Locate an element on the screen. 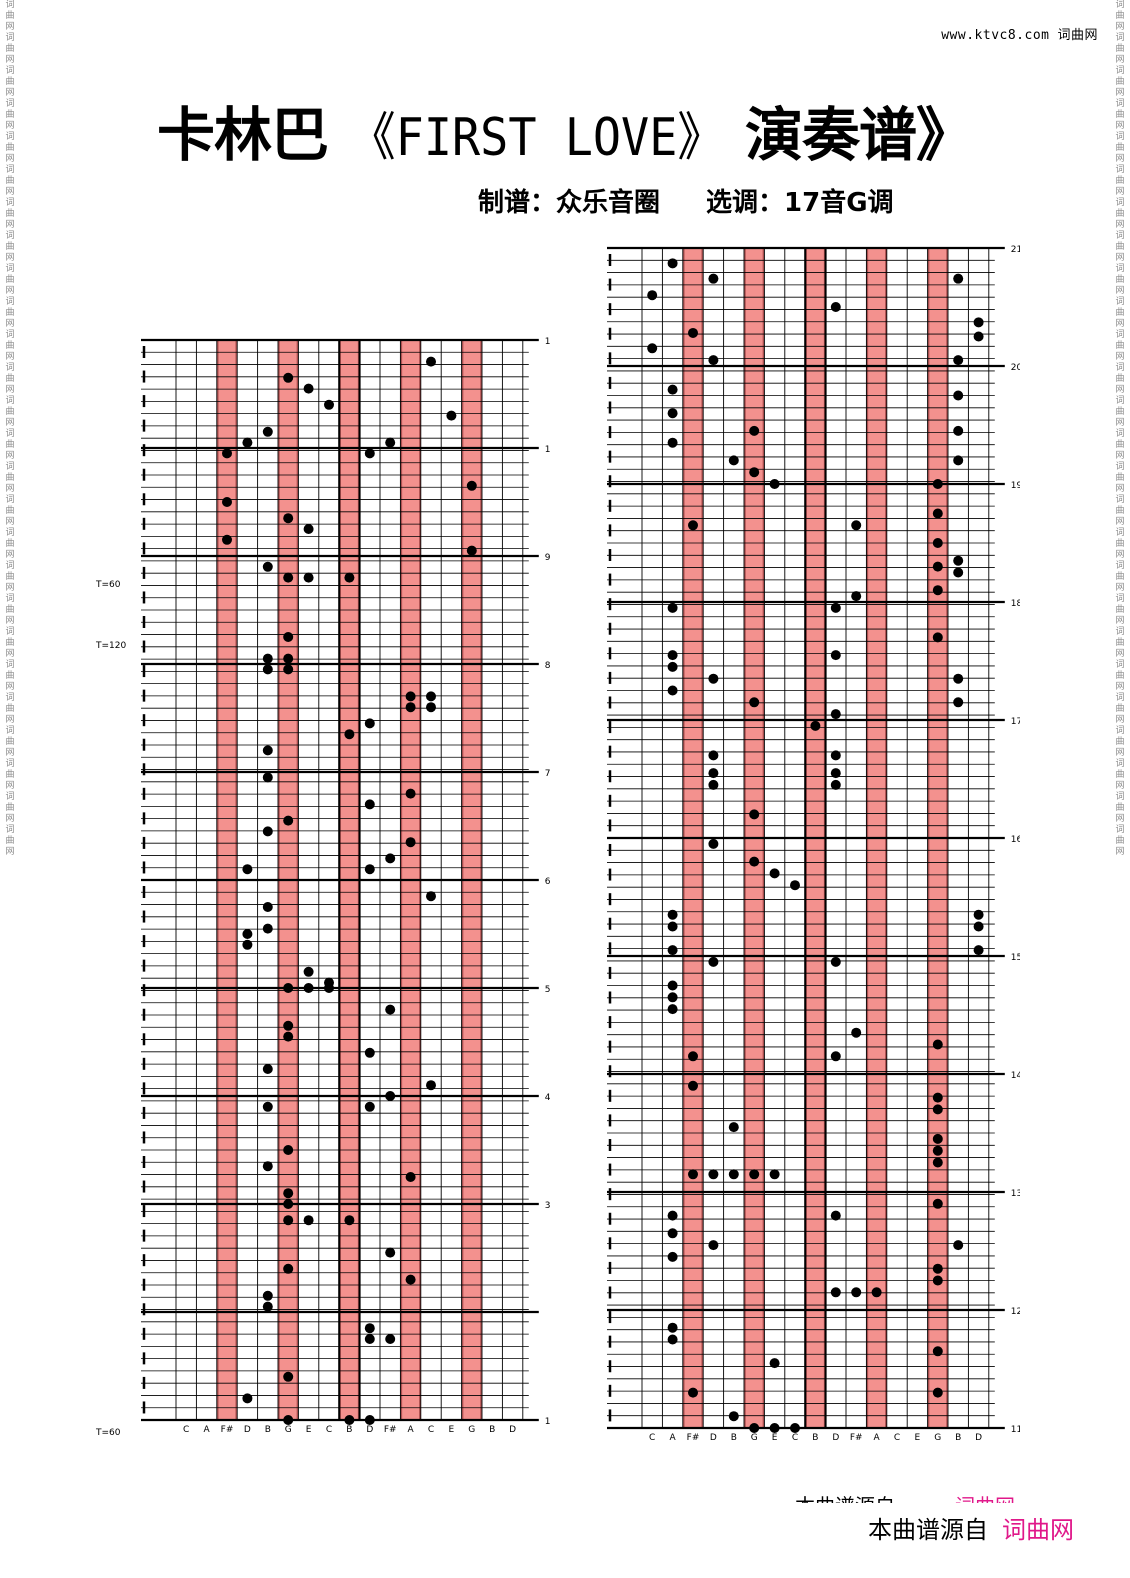 The width and height of the screenshot is (1130, 1578). title-song: 《FIRST LOVE》 is located at coordinates (536, 138).